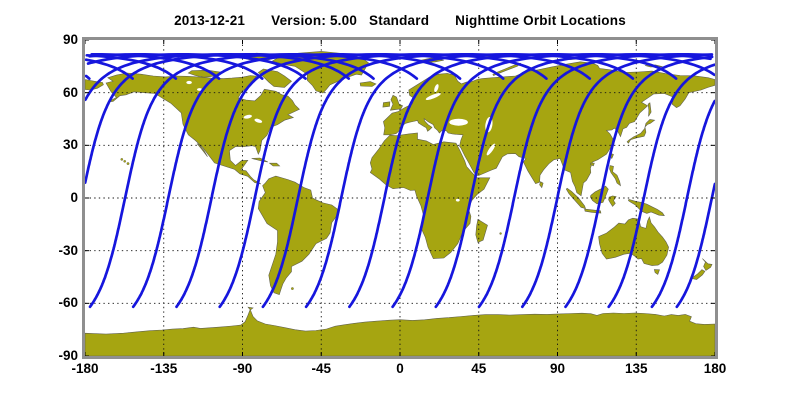 The height and width of the screenshot is (400, 800). I want to click on y-tick-label: 30, so click(70, 145).